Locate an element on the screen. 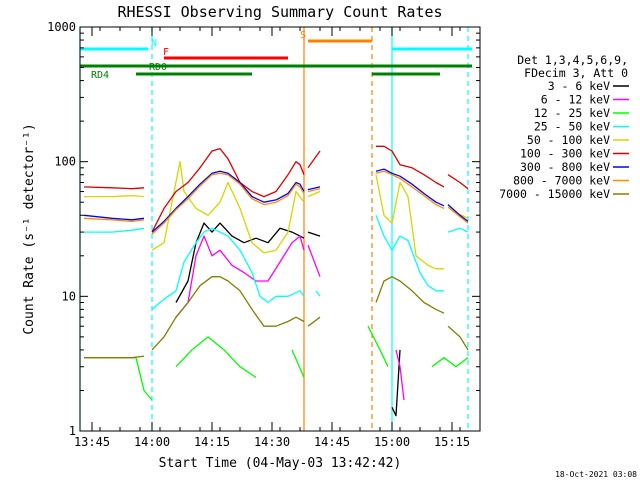 This screenshot has width=640, height=480. footer-timestamp: 18-Oct-2021 03:08 is located at coordinates (596, 474).